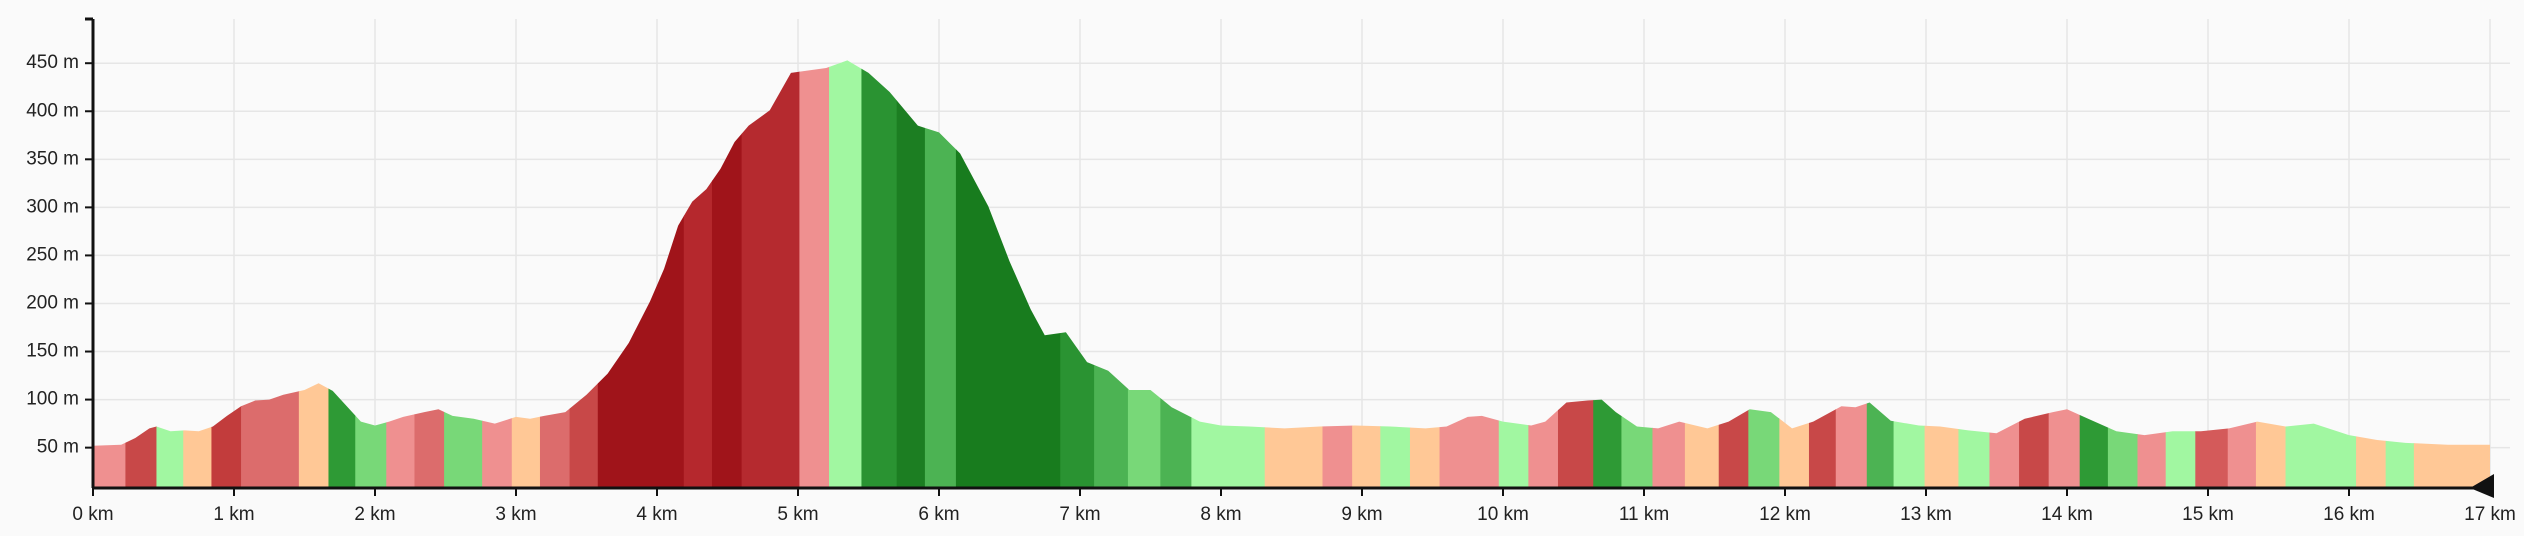 The width and height of the screenshot is (2524, 536). Describe the element at coordinates (797, 514) in the screenshot. I see `x-tick-label: 5 km` at that location.